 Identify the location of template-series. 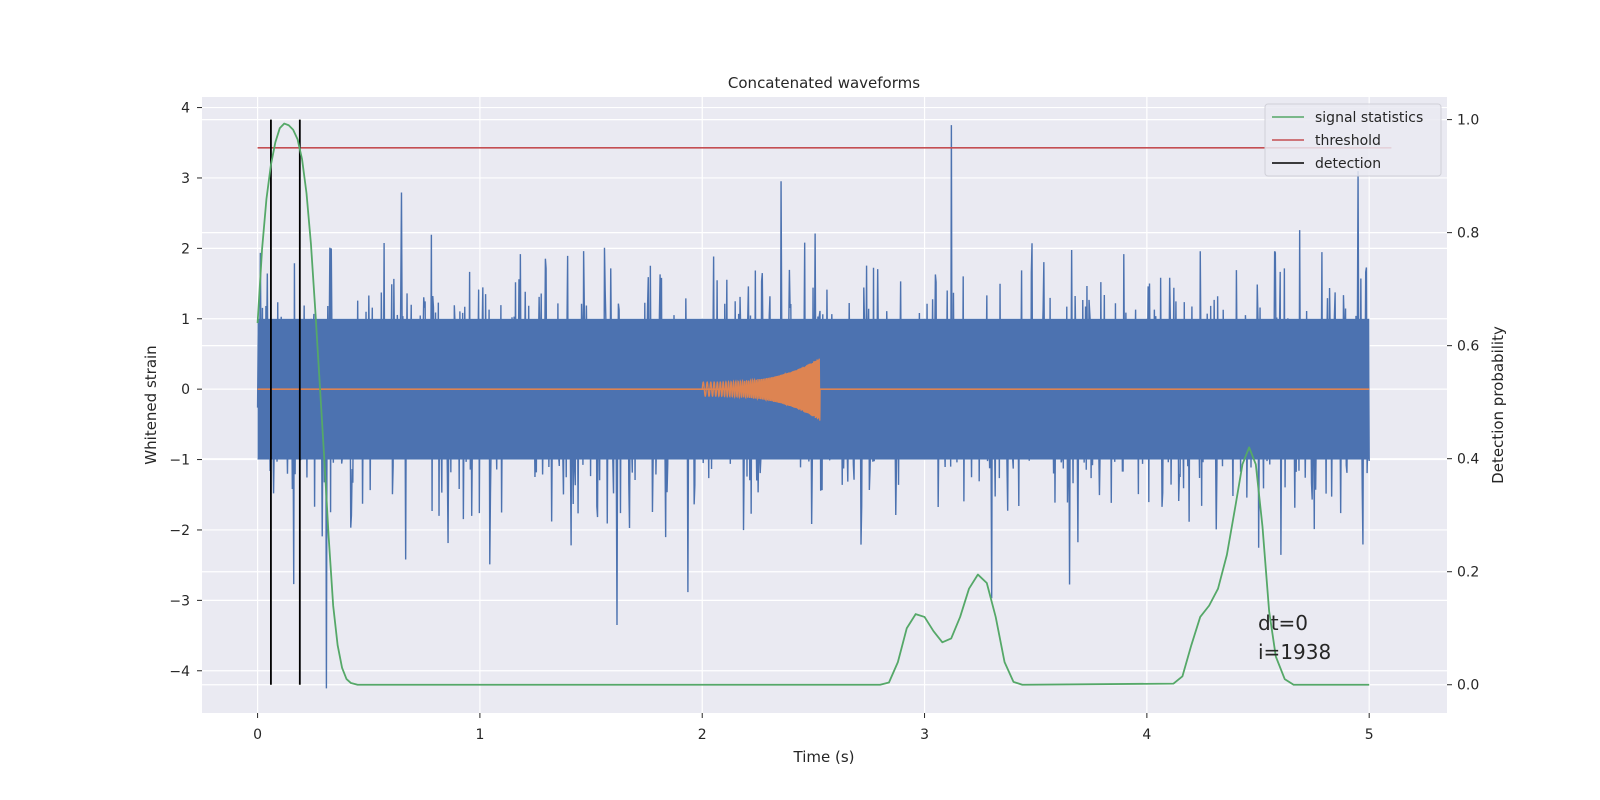
(813, 389).